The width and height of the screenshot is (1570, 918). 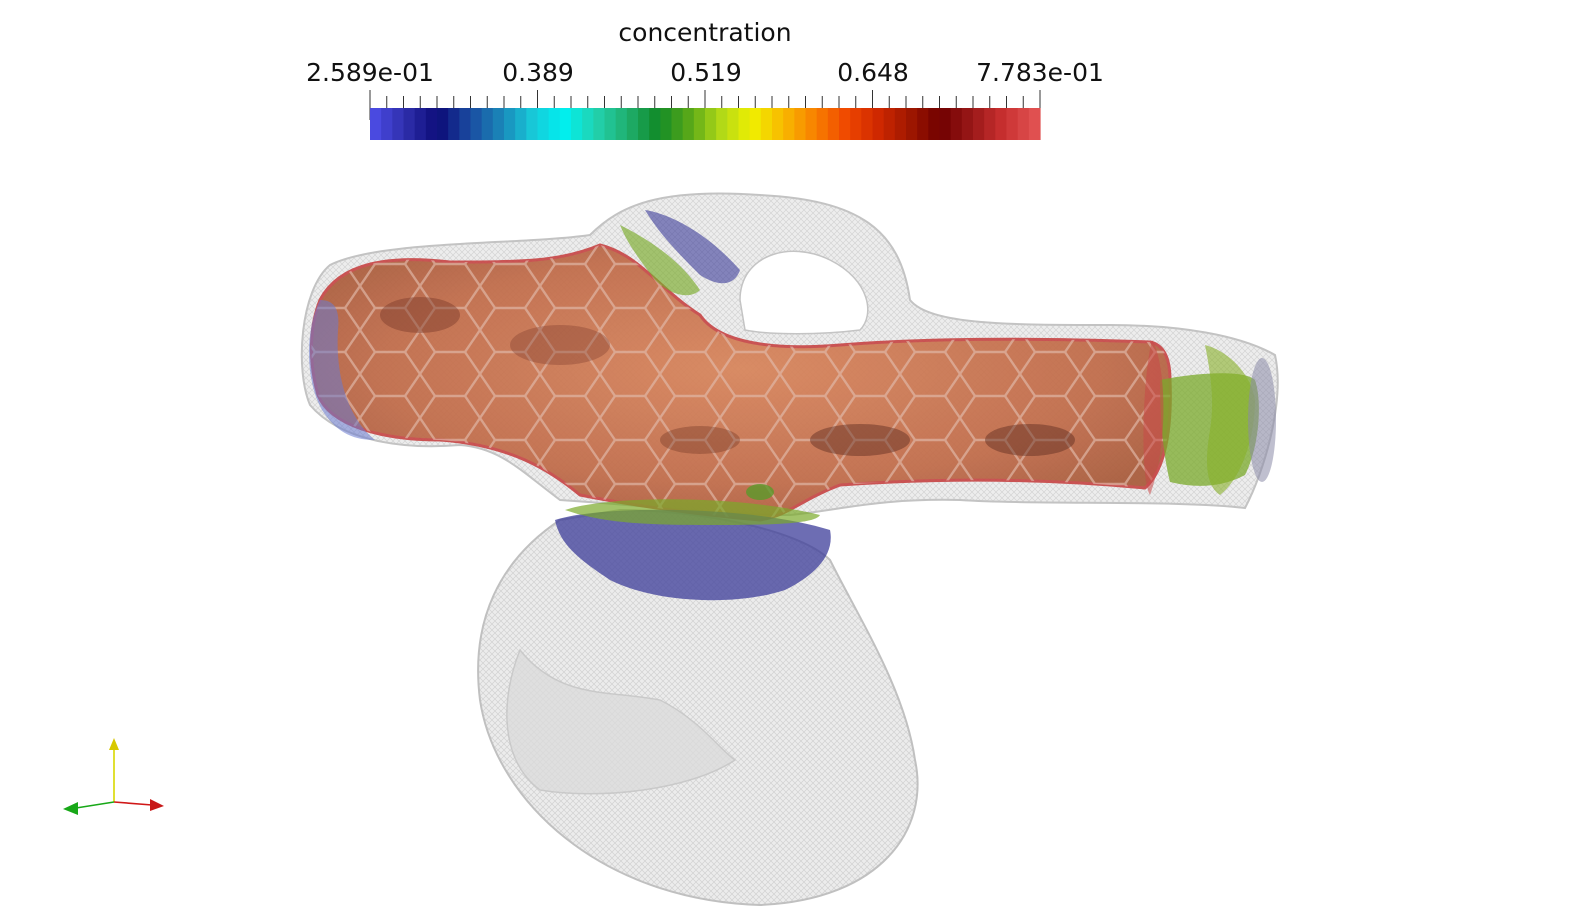 I want to click on orientation-axes-widget, so click(x=113, y=776).